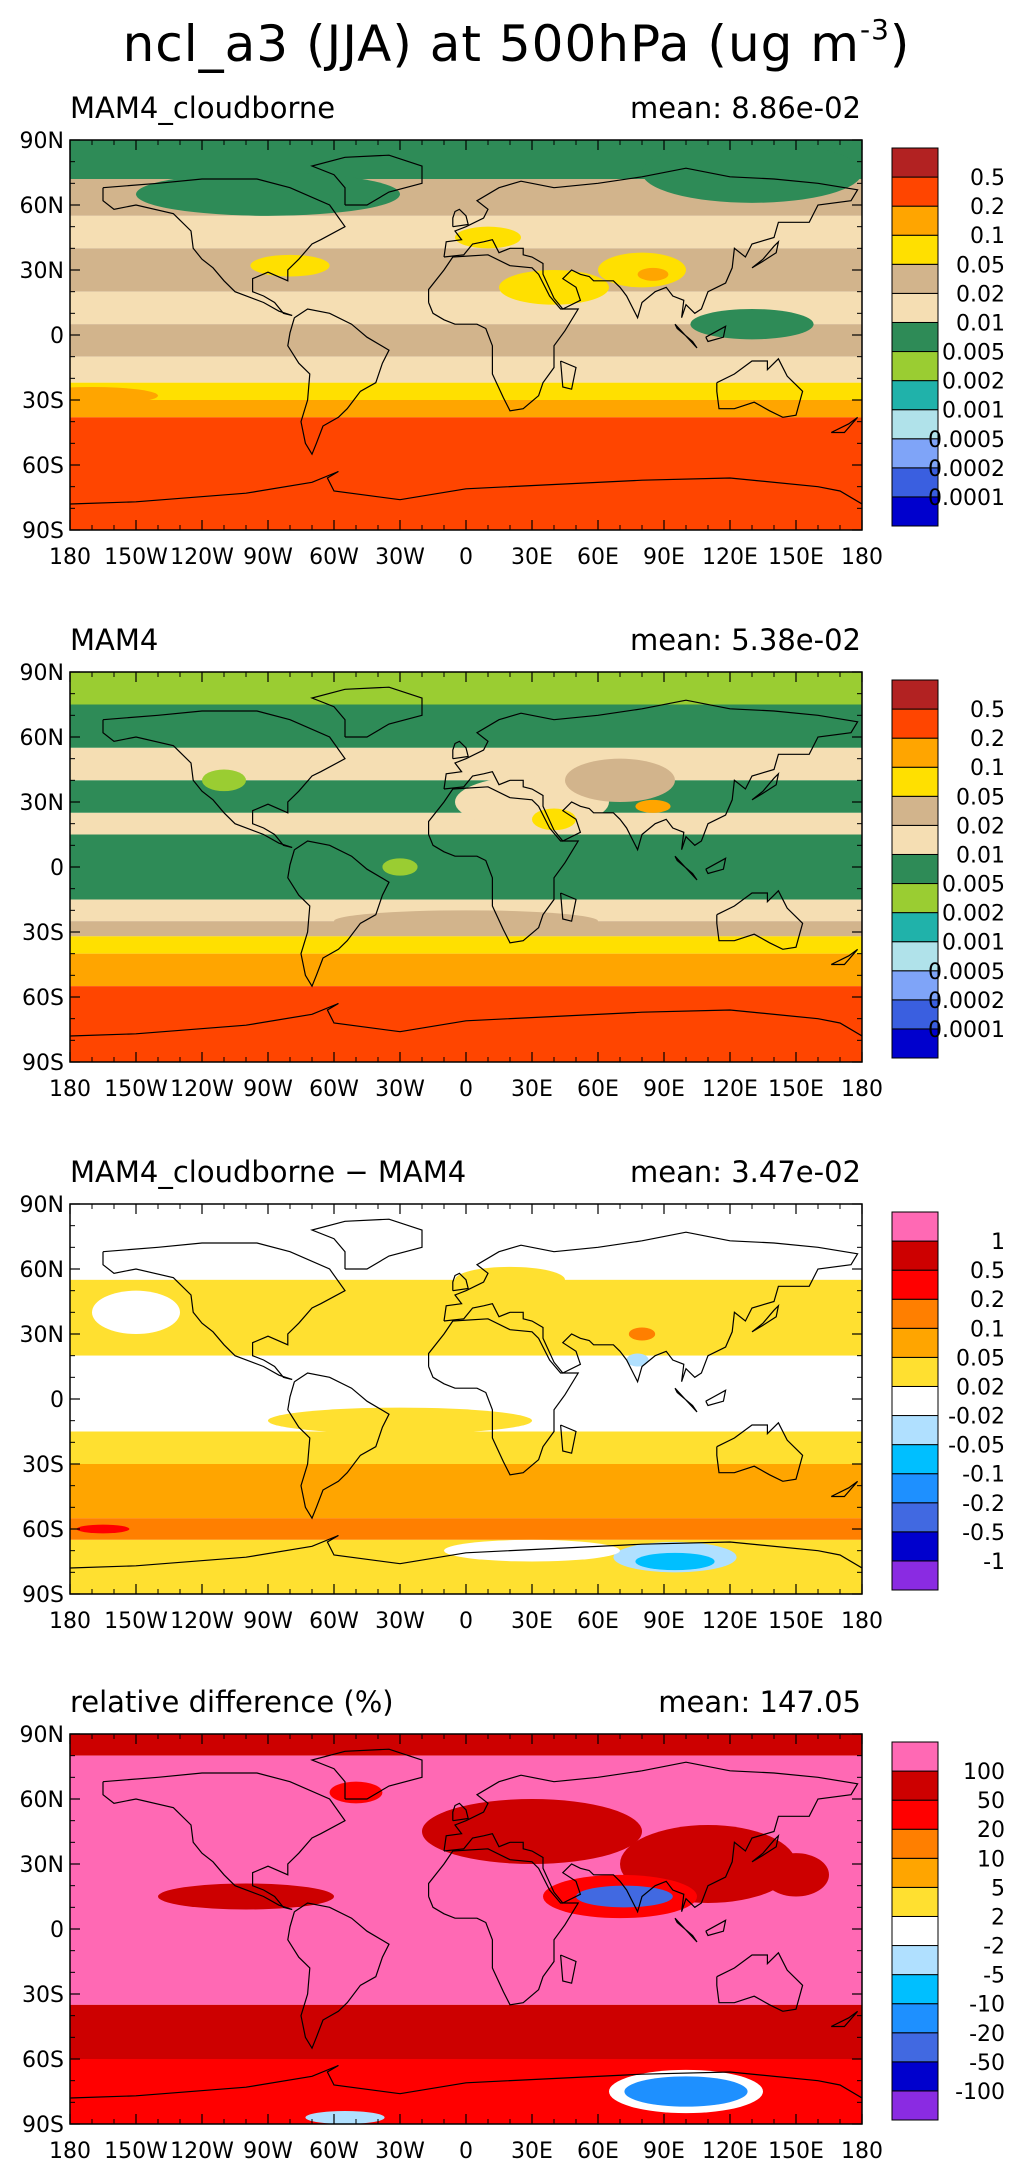 The height and width of the screenshot is (2175, 1033). What do you see at coordinates (966, 440) in the screenshot?
I see `colorbar-label: 0.0005` at bounding box center [966, 440].